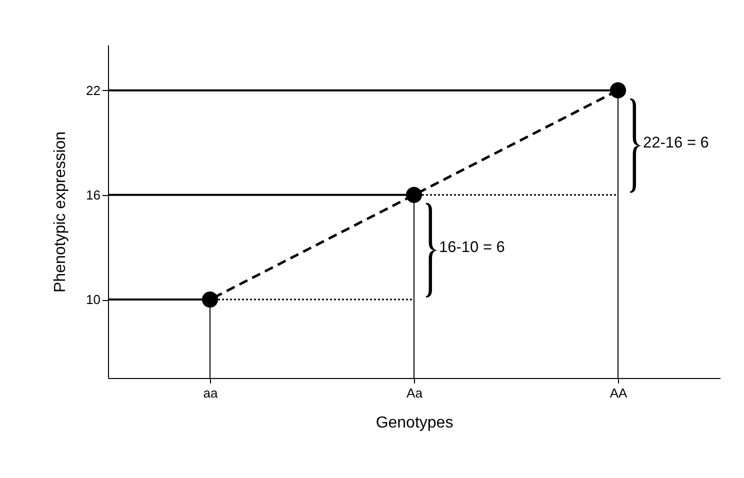 The height and width of the screenshot is (478, 744). What do you see at coordinates (415, 423) in the screenshot?
I see `x-axis-title: Genotypes` at bounding box center [415, 423].